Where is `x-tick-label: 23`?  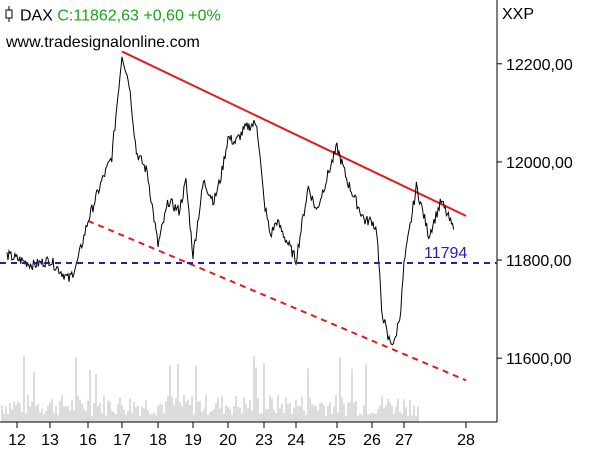 x-tick-label: 23 is located at coordinates (264, 440).